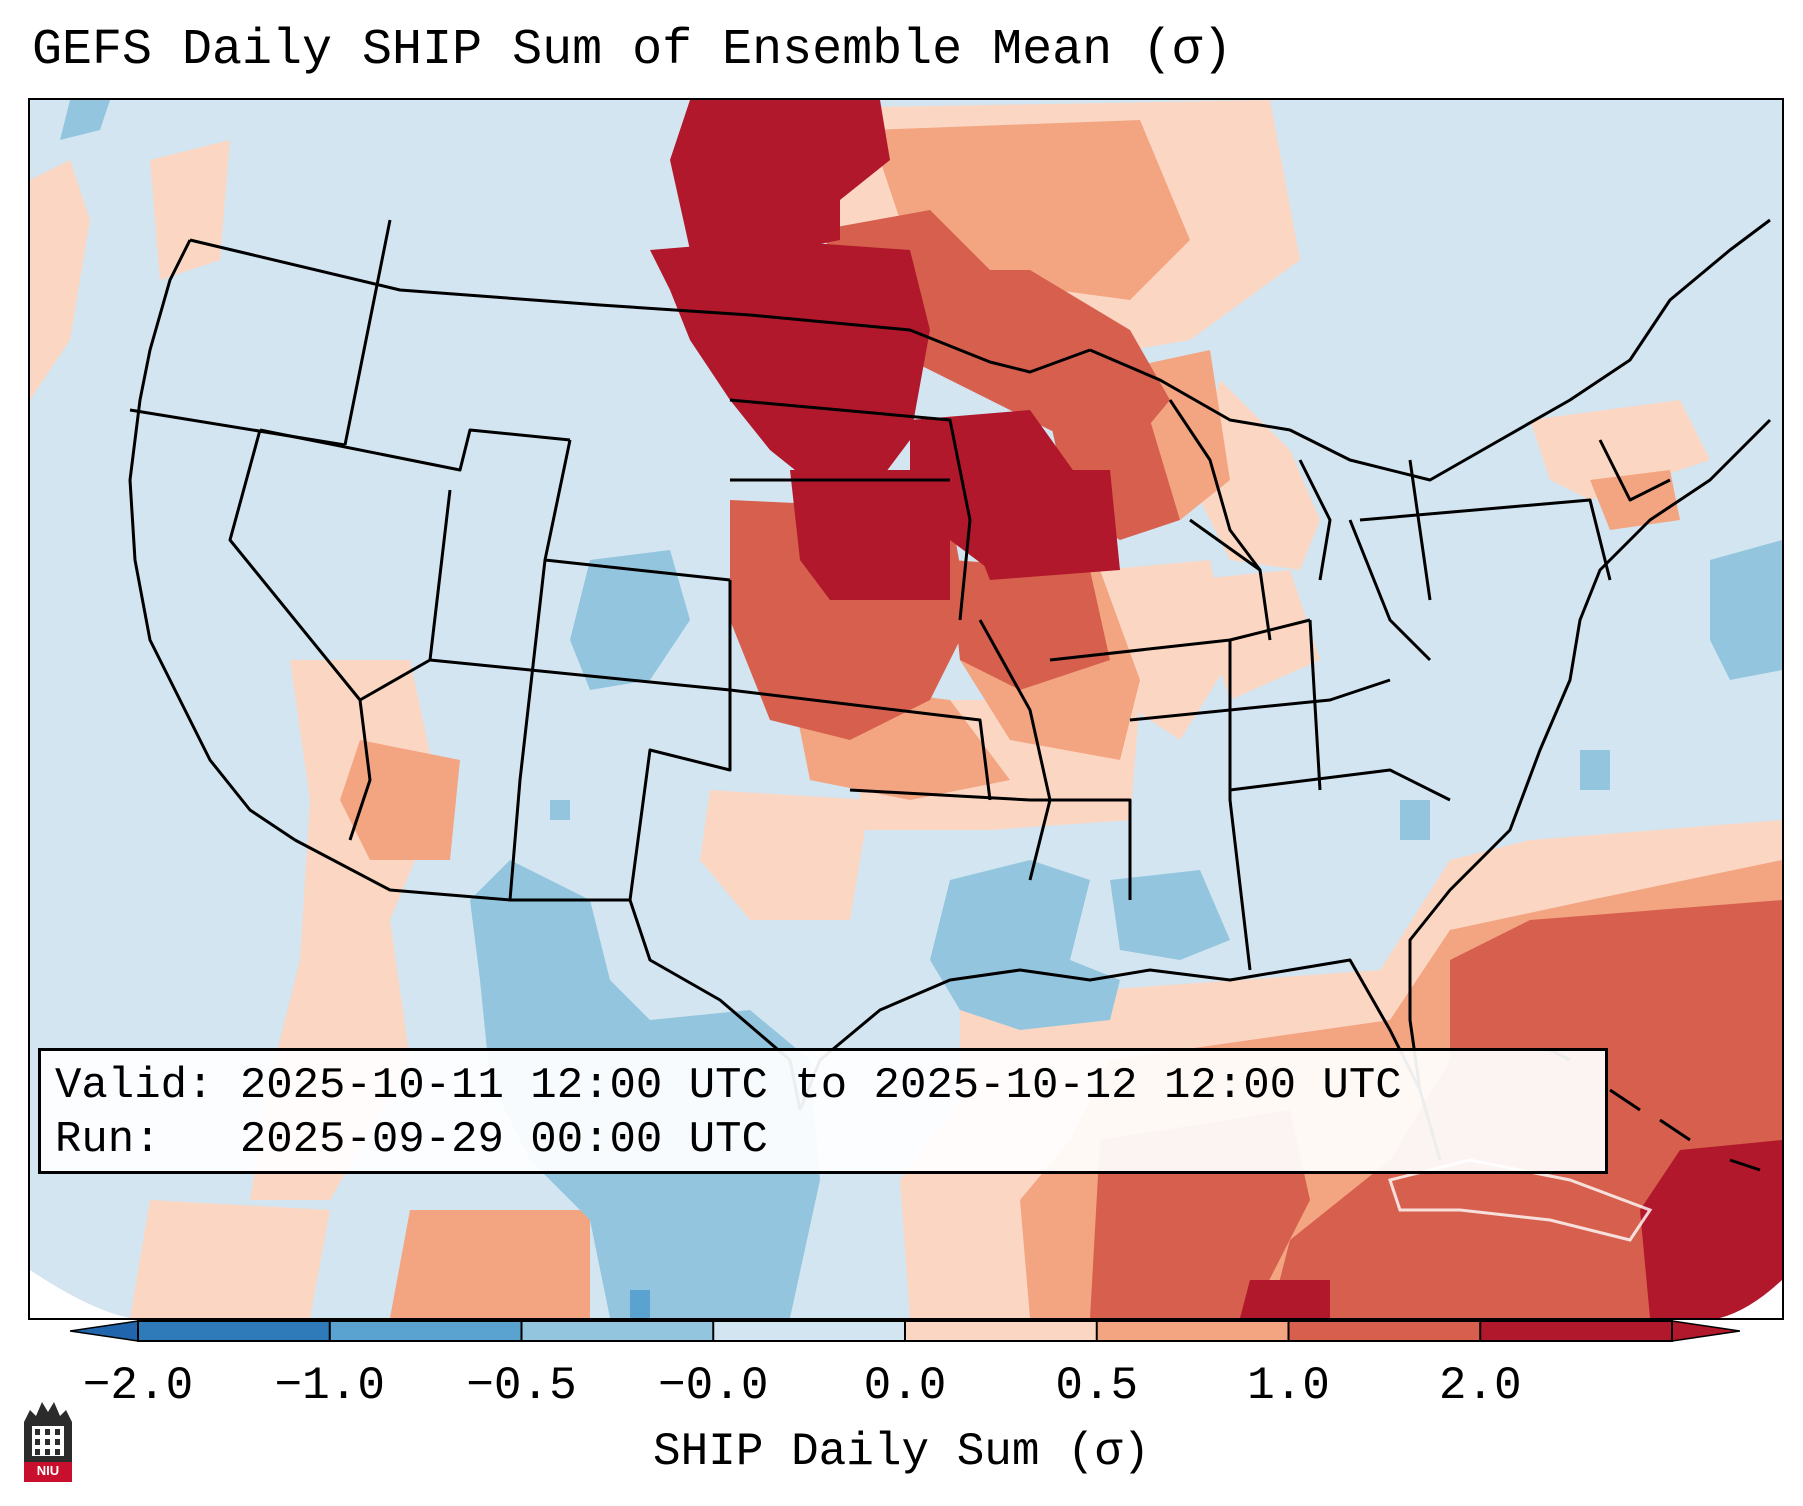 This screenshot has height=1506, width=1803. What do you see at coordinates (108, 1140) in the screenshot?
I see `run-label: Run:` at bounding box center [108, 1140].